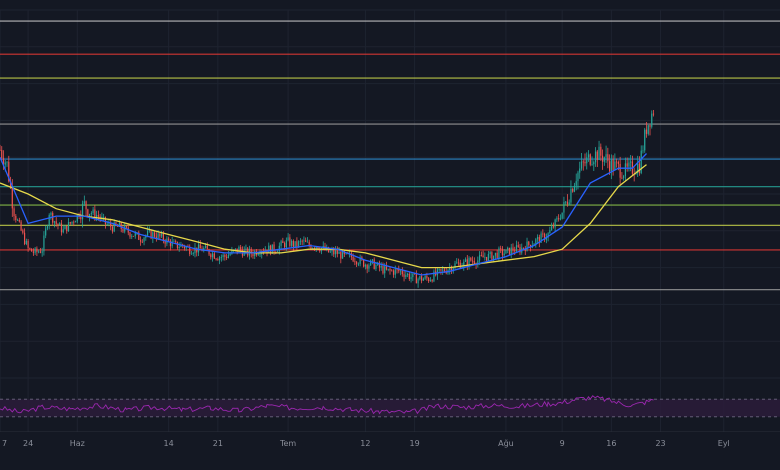 The width and height of the screenshot is (780, 470). Describe the element at coordinates (415, 443) in the screenshot. I see `time-axis-tick-label: 19` at that location.